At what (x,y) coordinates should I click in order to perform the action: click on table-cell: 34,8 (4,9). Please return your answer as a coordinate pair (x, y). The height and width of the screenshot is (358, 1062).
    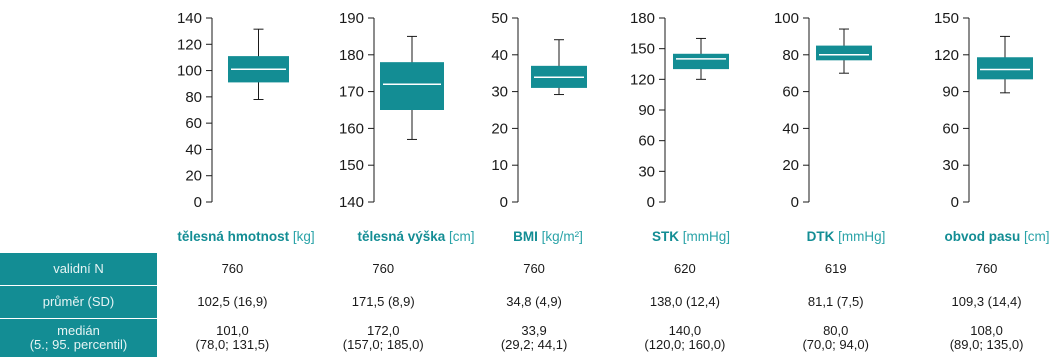
    Looking at the image, I should click on (534, 301).